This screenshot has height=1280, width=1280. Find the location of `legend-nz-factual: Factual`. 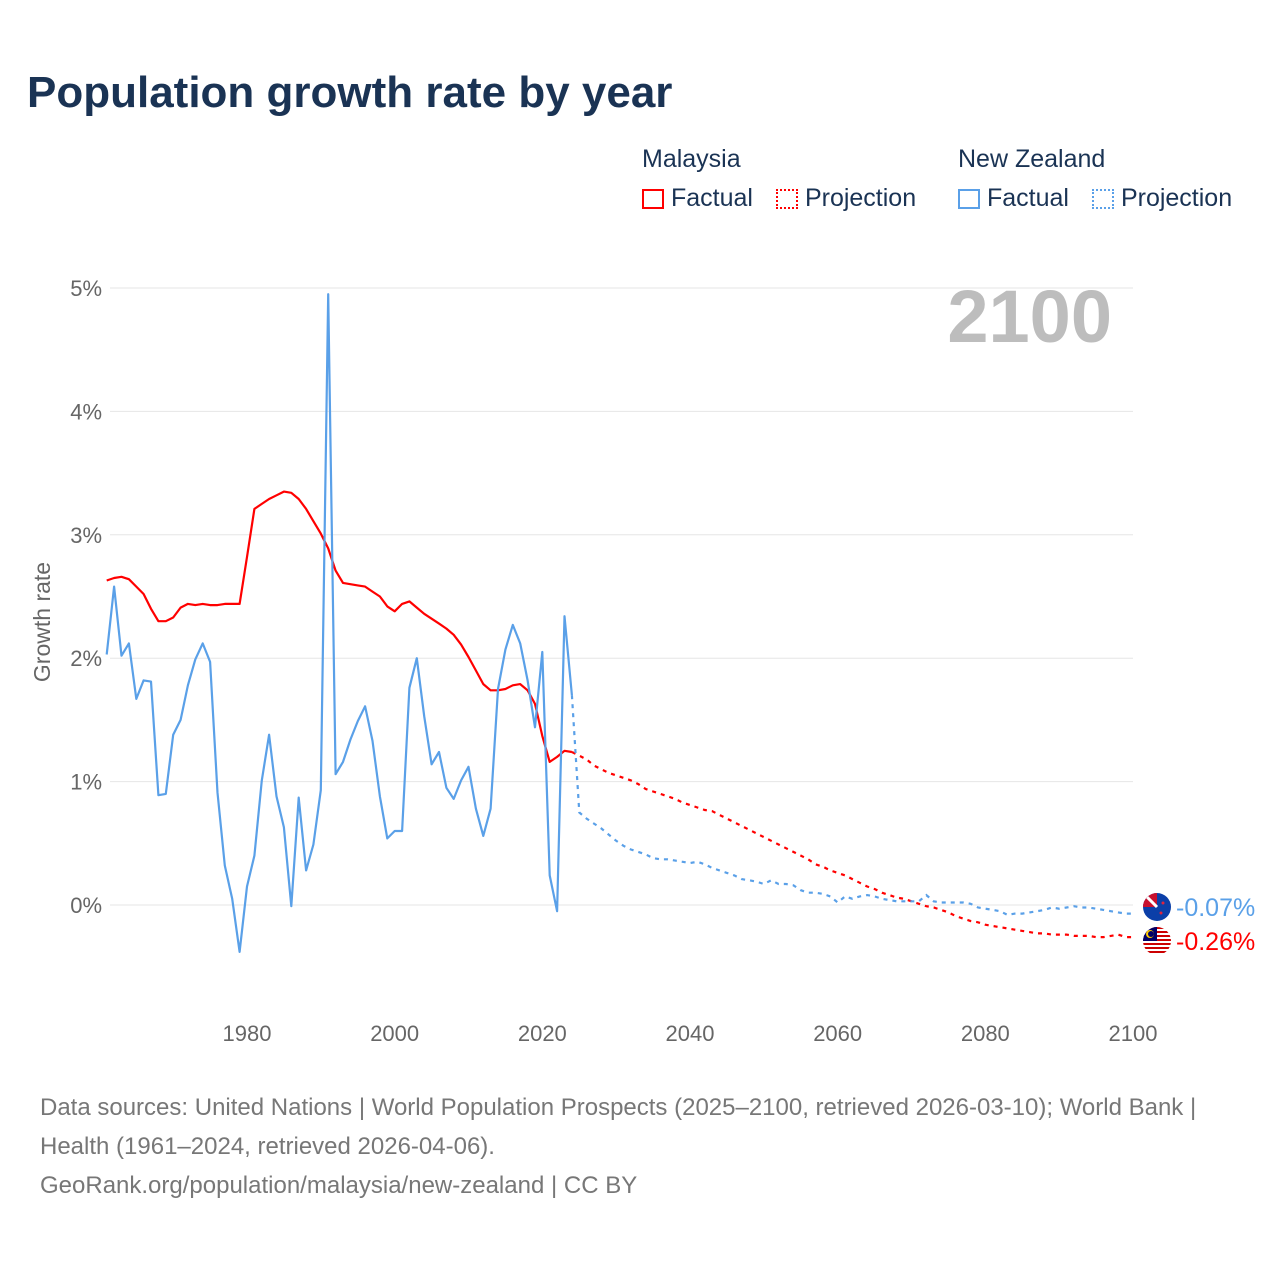

legend-nz-factual: Factual is located at coordinates (1013, 198).